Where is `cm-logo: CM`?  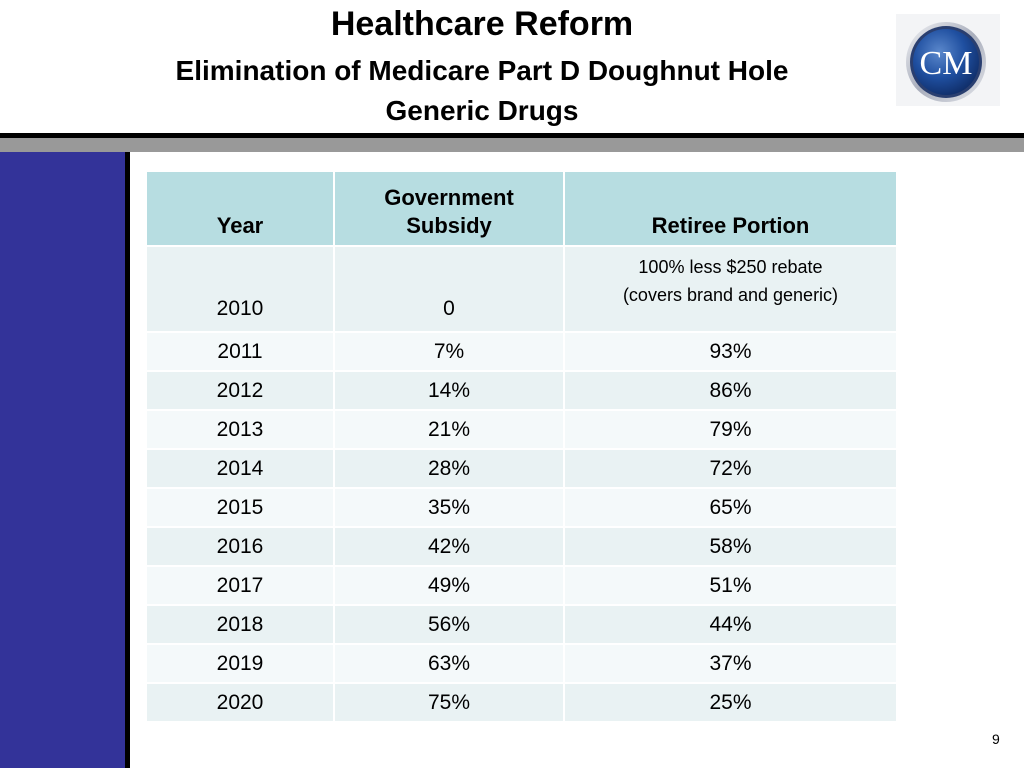 cm-logo: CM is located at coordinates (948, 60).